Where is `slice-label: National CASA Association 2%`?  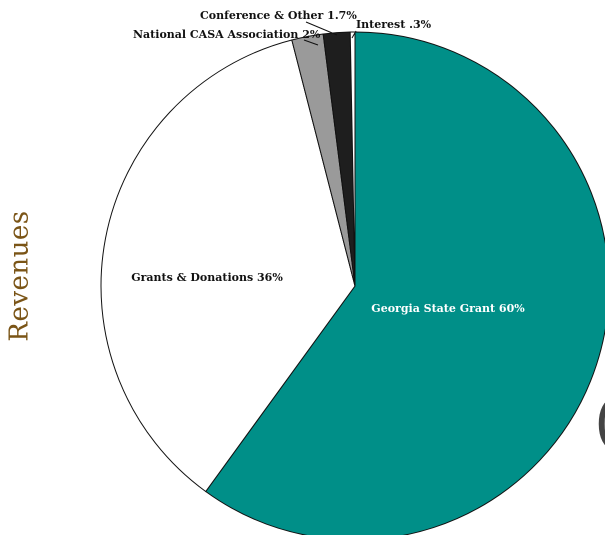 slice-label: National CASA Association 2% is located at coordinates (227, 34).